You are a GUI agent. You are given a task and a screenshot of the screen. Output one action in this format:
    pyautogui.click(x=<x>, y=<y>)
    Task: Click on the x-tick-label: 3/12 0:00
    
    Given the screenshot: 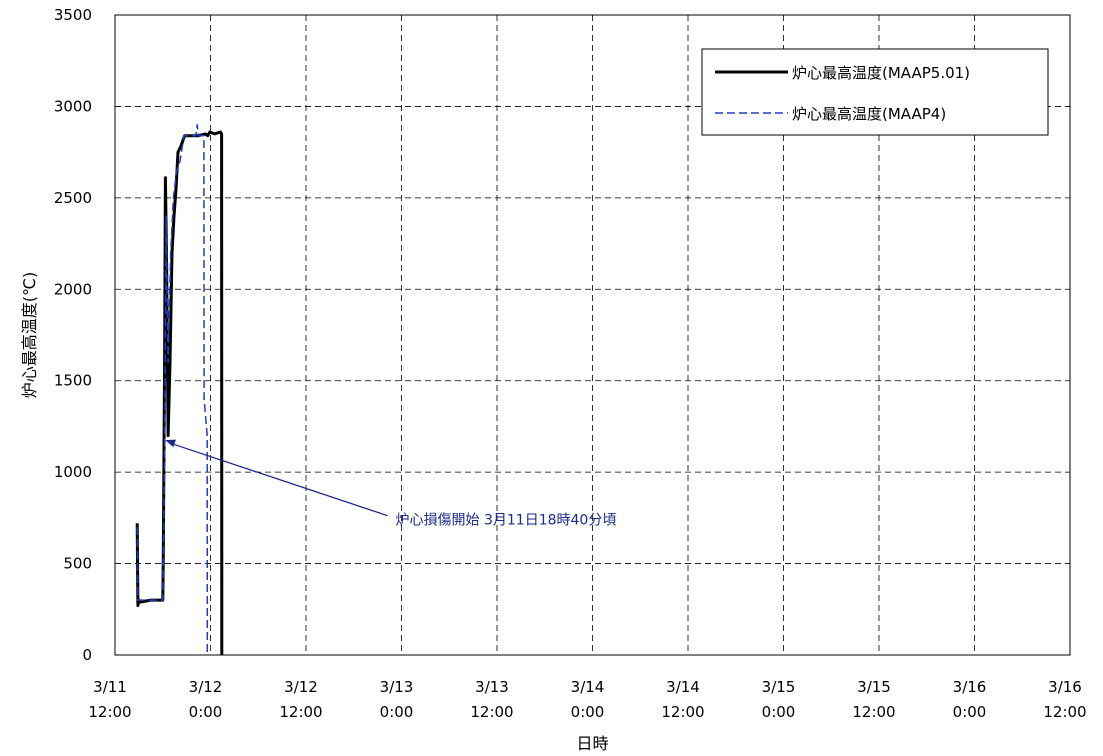 What is the action you would take?
    pyautogui.click(x=206, y=699)
    